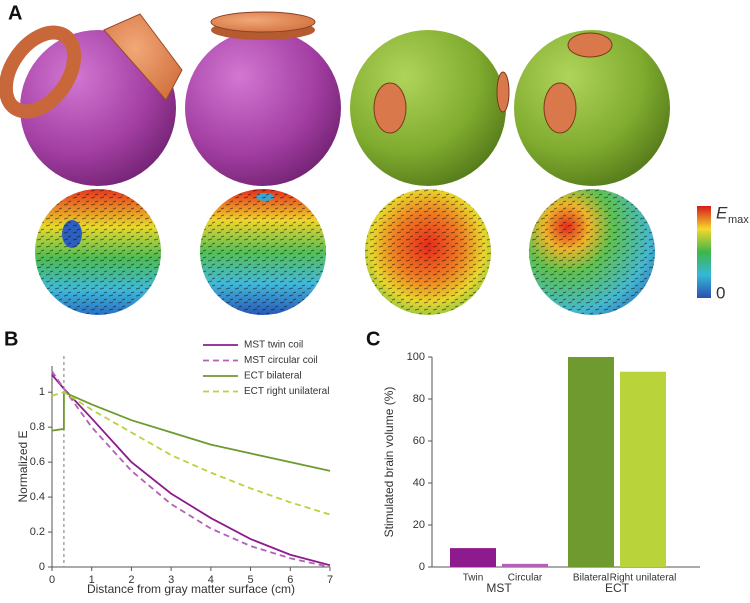 Image resolution: width=750 pixels, height=603 pixels. I want to click on x-tick-label: 4, so click(211, 580).